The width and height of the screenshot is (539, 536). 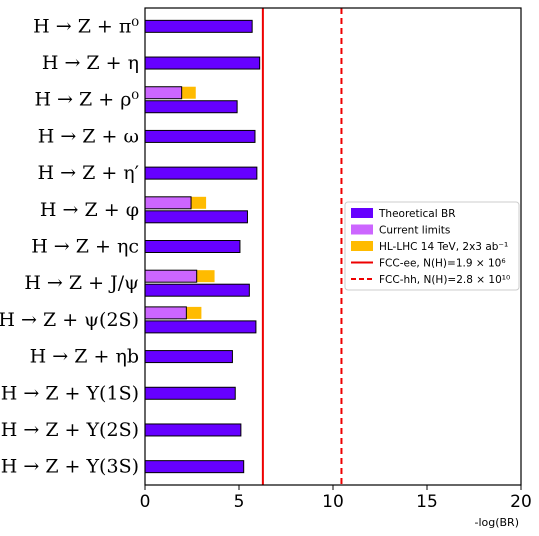 What do you see at coordinates (417, 214) in the screenshot?
I see `legend-label: Theoretical BR` at bounding box center [417, 214].